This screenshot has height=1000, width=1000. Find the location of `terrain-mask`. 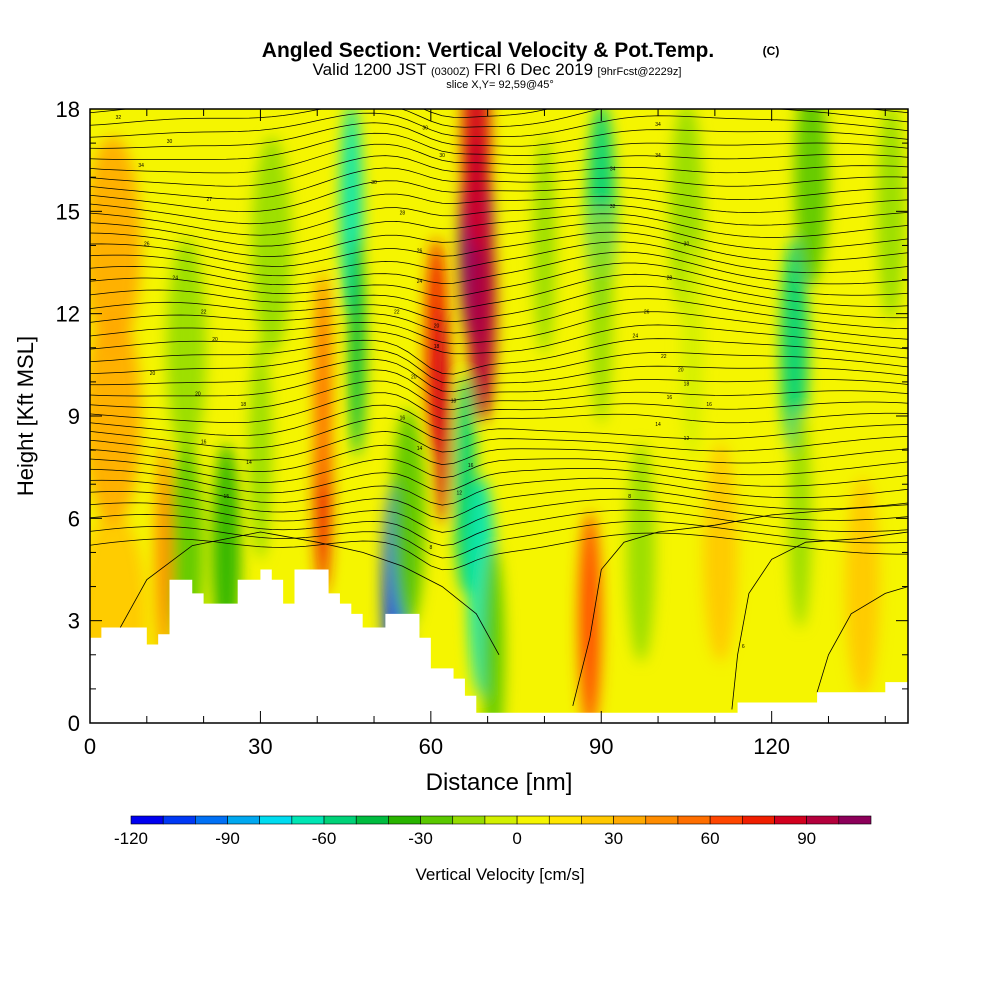

terrain-mask is located at coordinates (499, 646).